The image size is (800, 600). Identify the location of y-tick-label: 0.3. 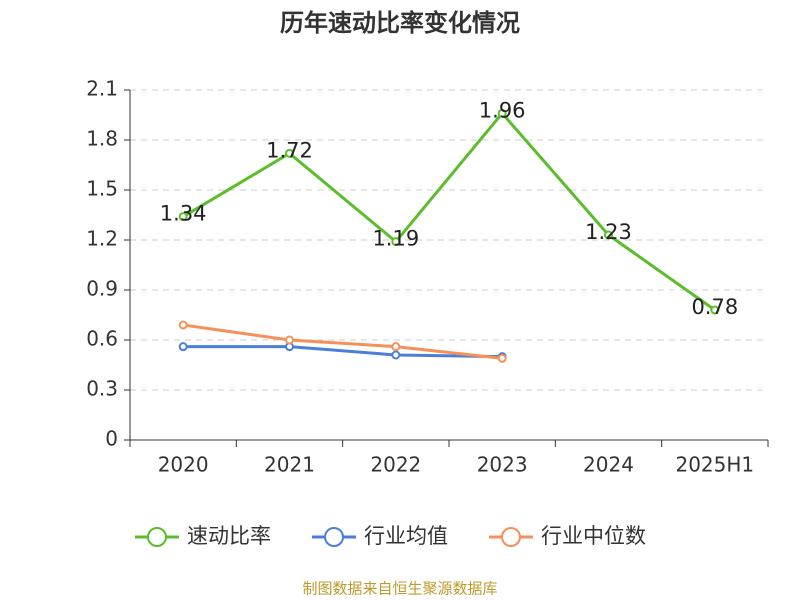
(102, 389).